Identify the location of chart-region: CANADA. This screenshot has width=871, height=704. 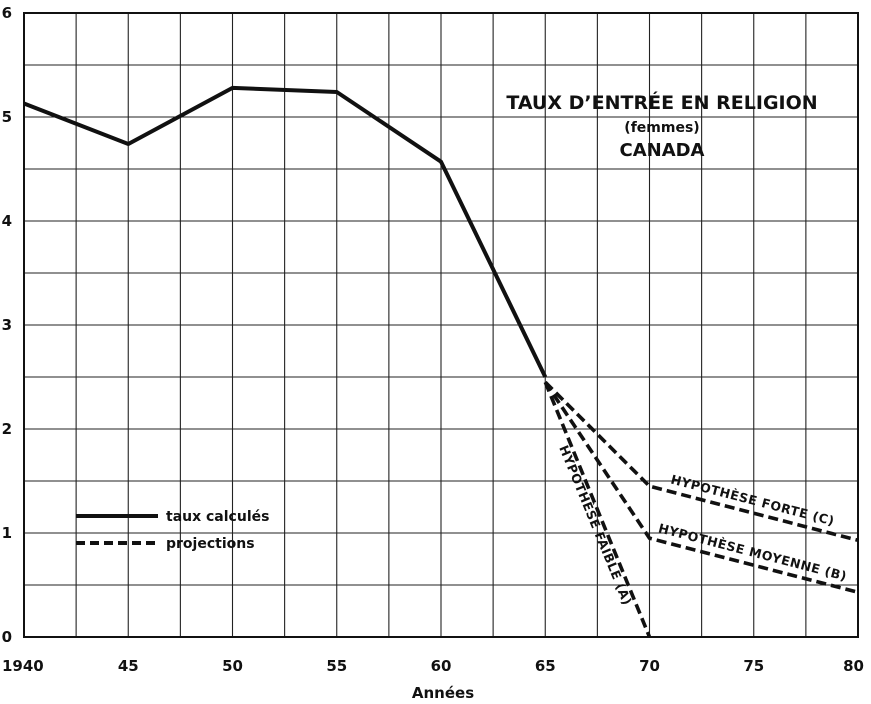
(661, 150).